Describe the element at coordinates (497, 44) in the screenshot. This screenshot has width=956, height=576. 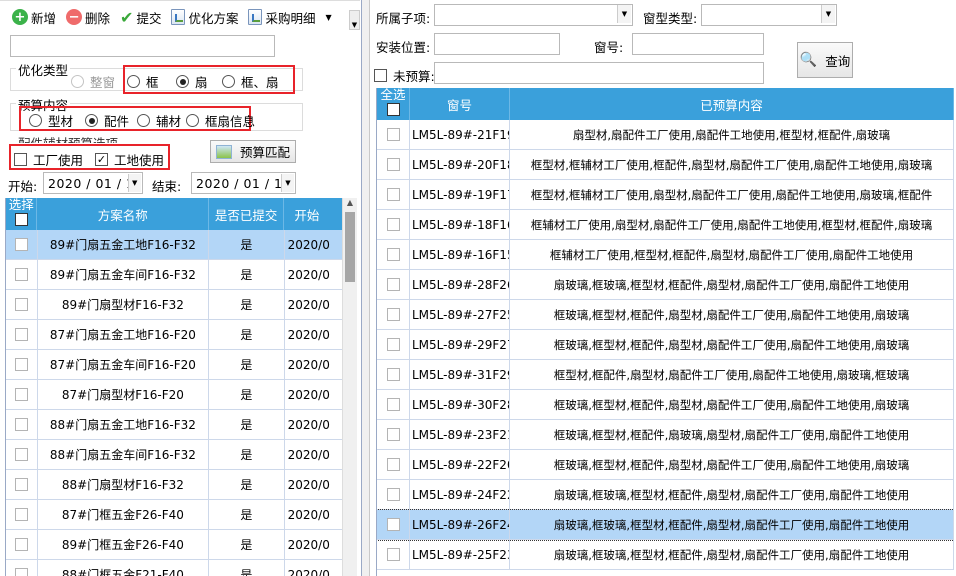
I see `location-input` at that location.